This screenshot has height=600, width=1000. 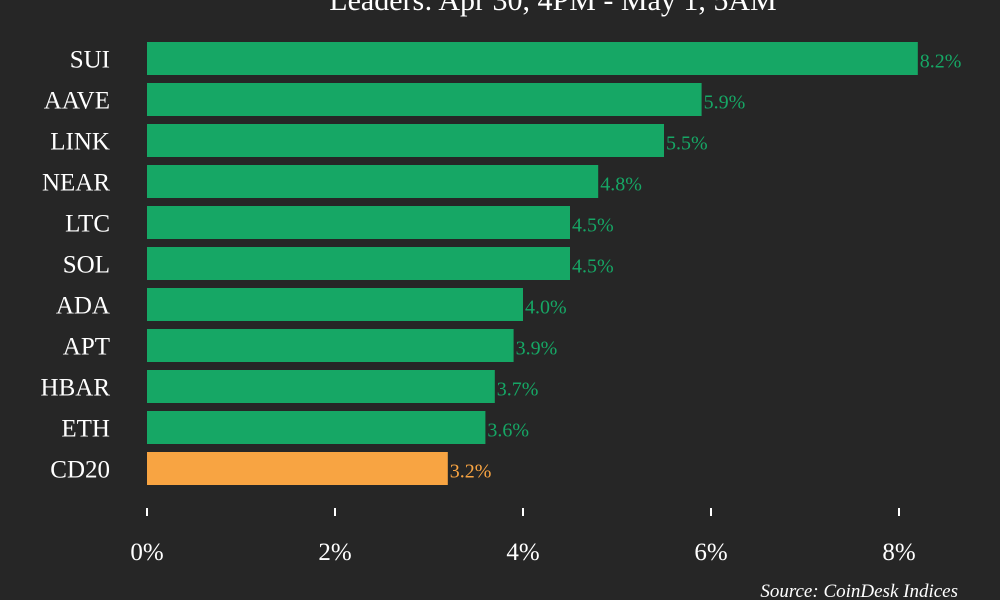 I want to click on x-tick-label: 8%, so click(x=898, y=552).